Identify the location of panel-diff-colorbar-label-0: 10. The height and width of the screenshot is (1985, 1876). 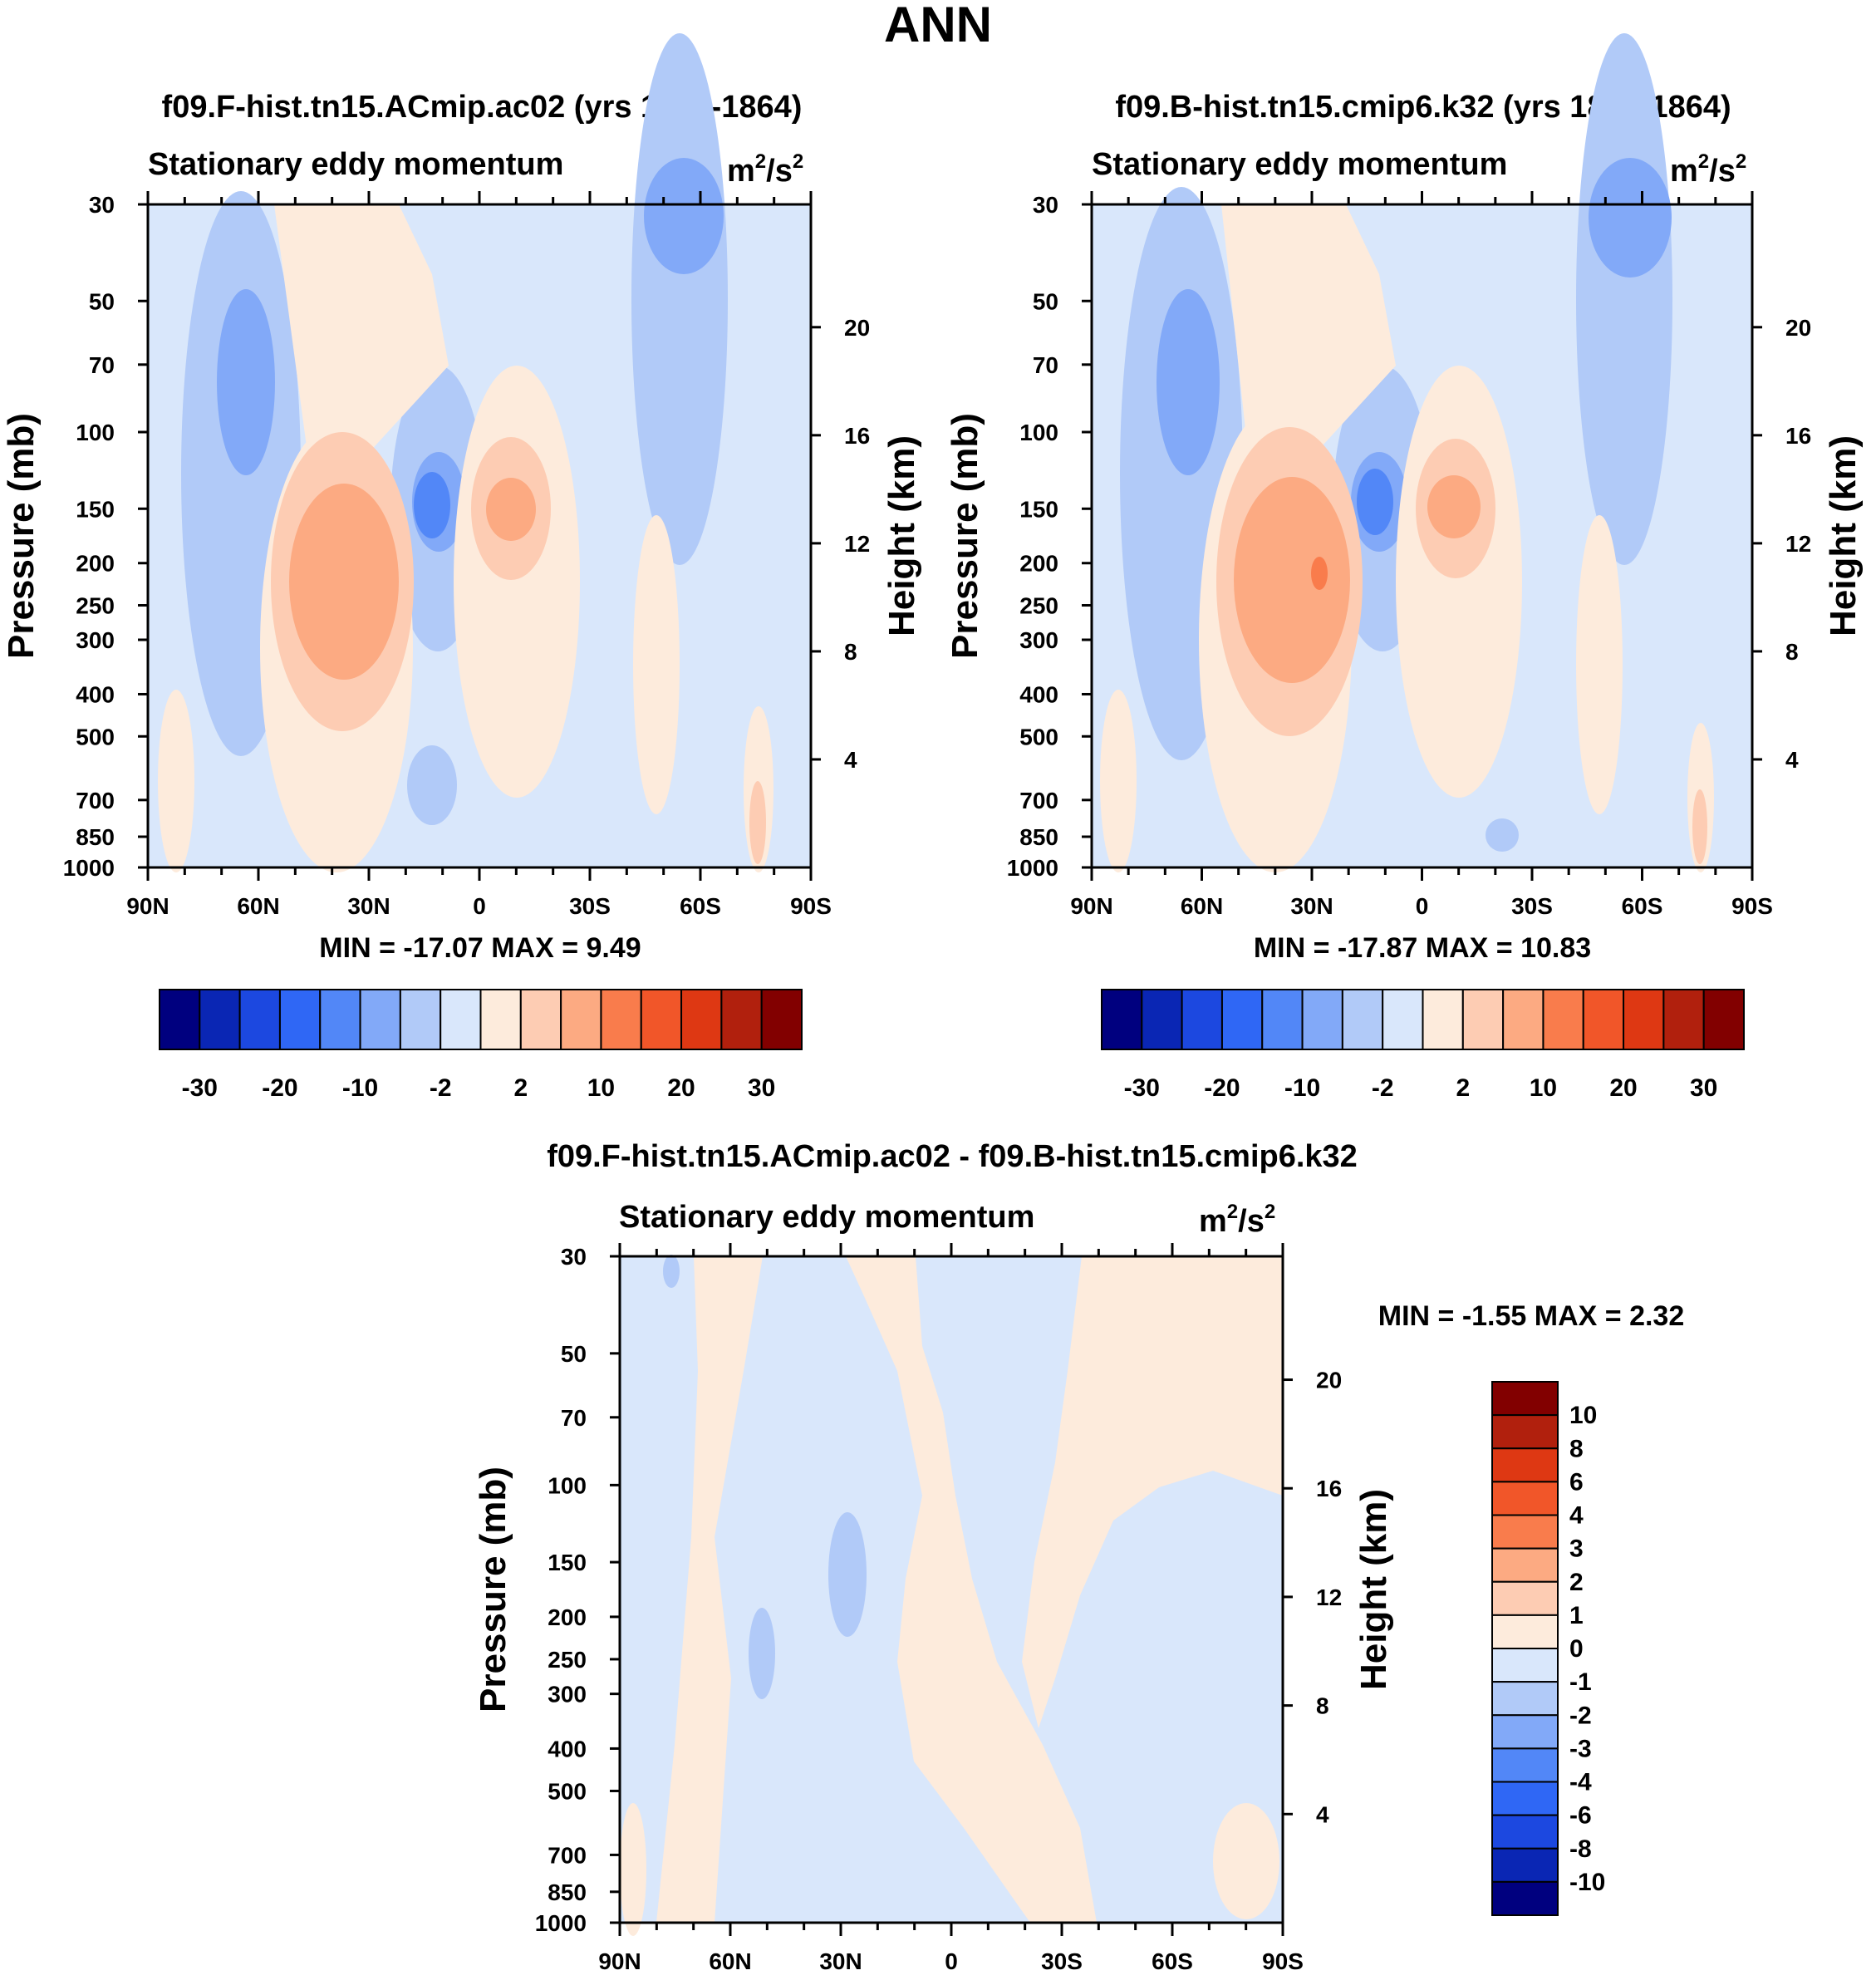
(1583, 1415).